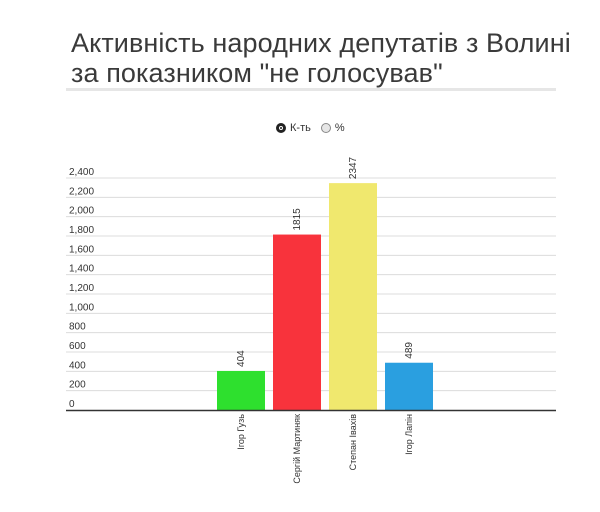 The image size is (600, 512). I want to click on y-tick-label: 1,200, so click(81, 288).